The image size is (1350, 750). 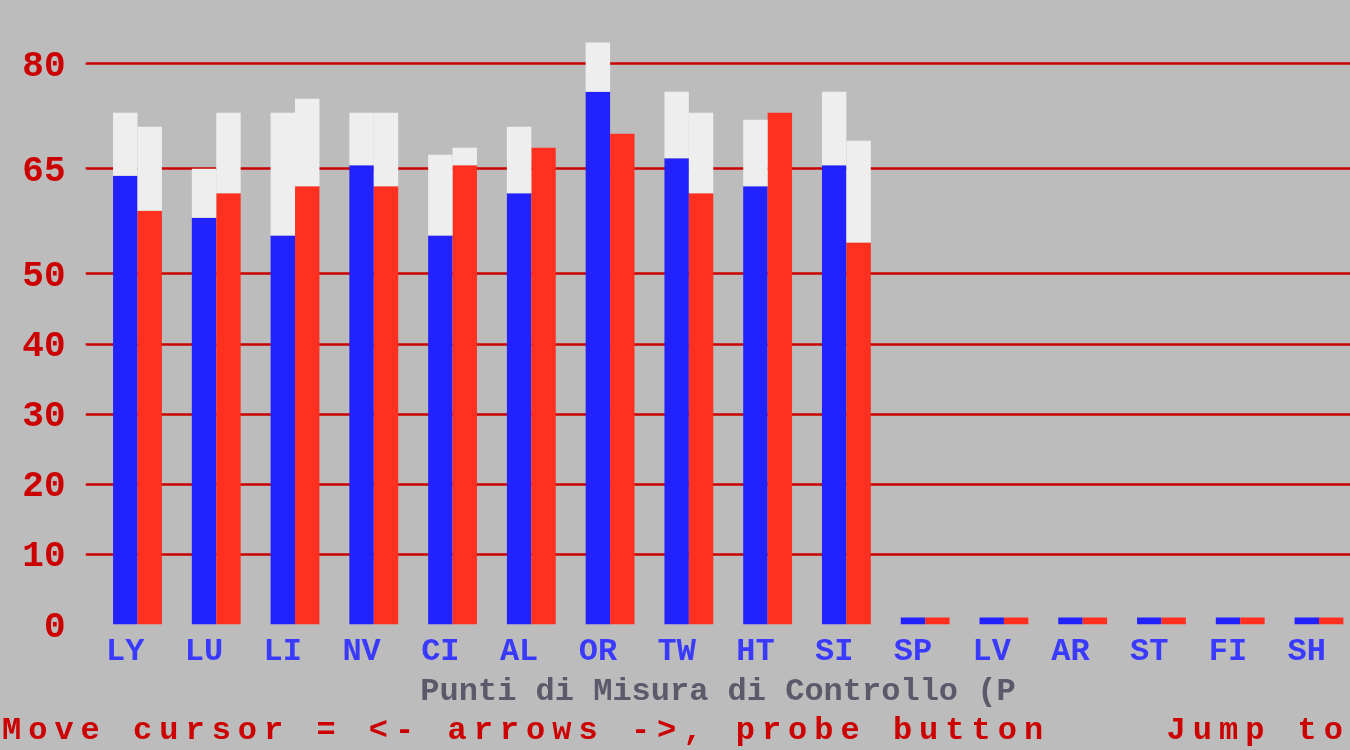 I want to click on x-axis-title: Punti di Misura di Controllo (P, so click(x=718, y=691).